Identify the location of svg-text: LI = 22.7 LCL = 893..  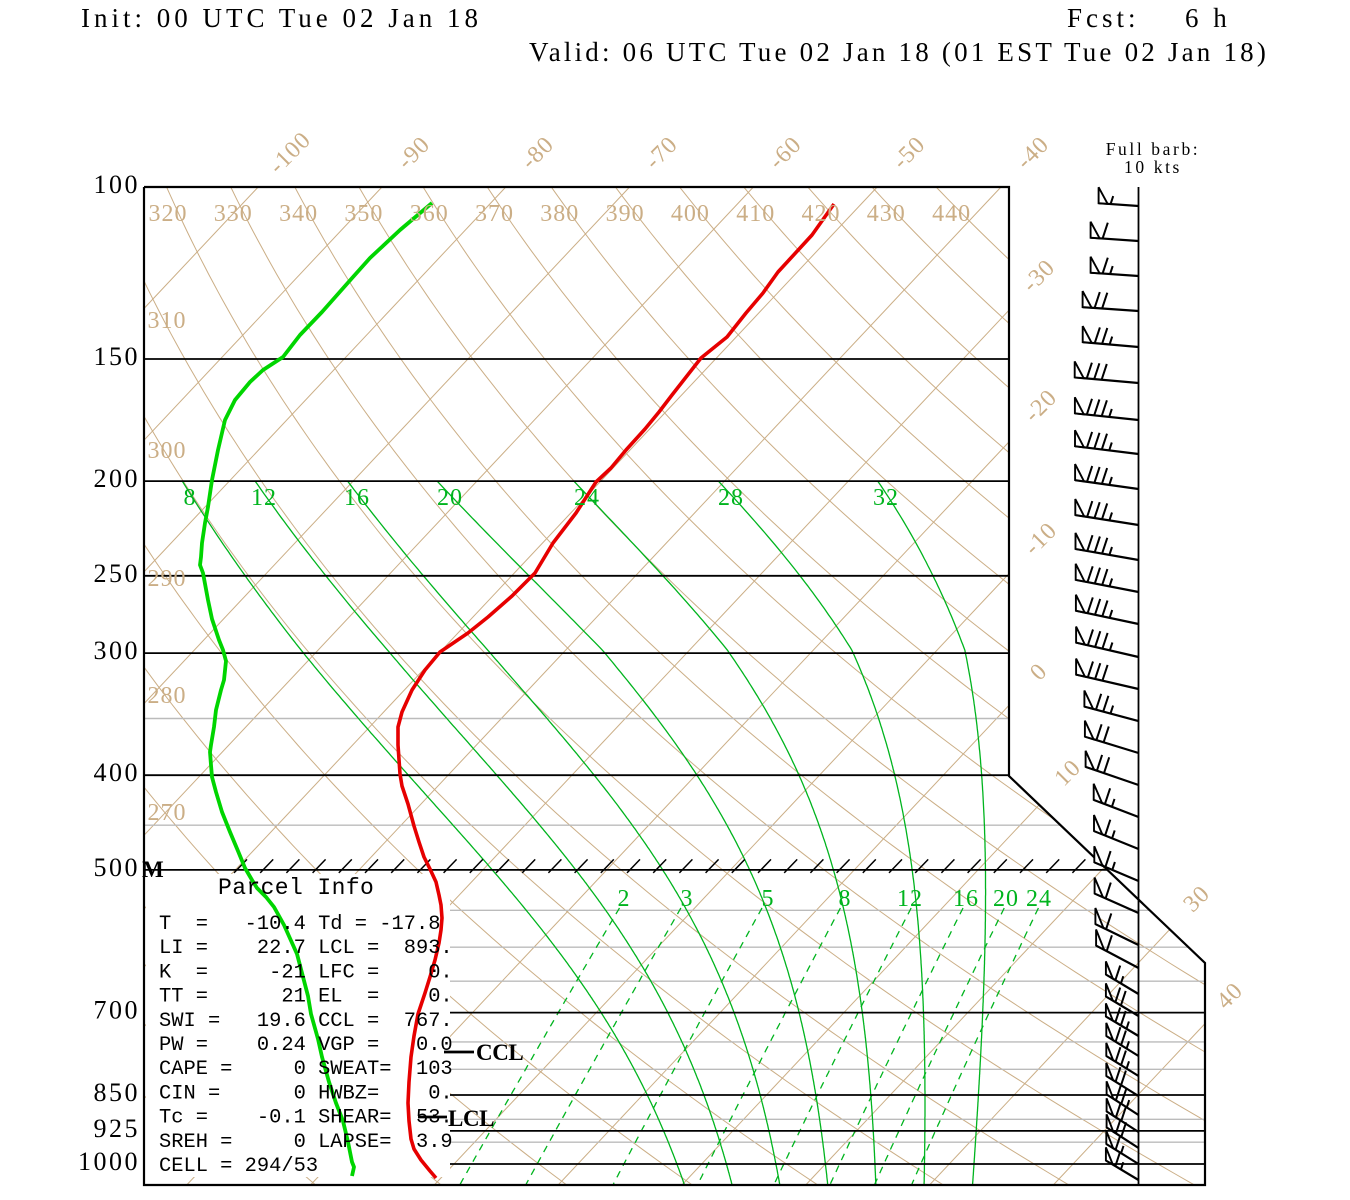
(306, 948).